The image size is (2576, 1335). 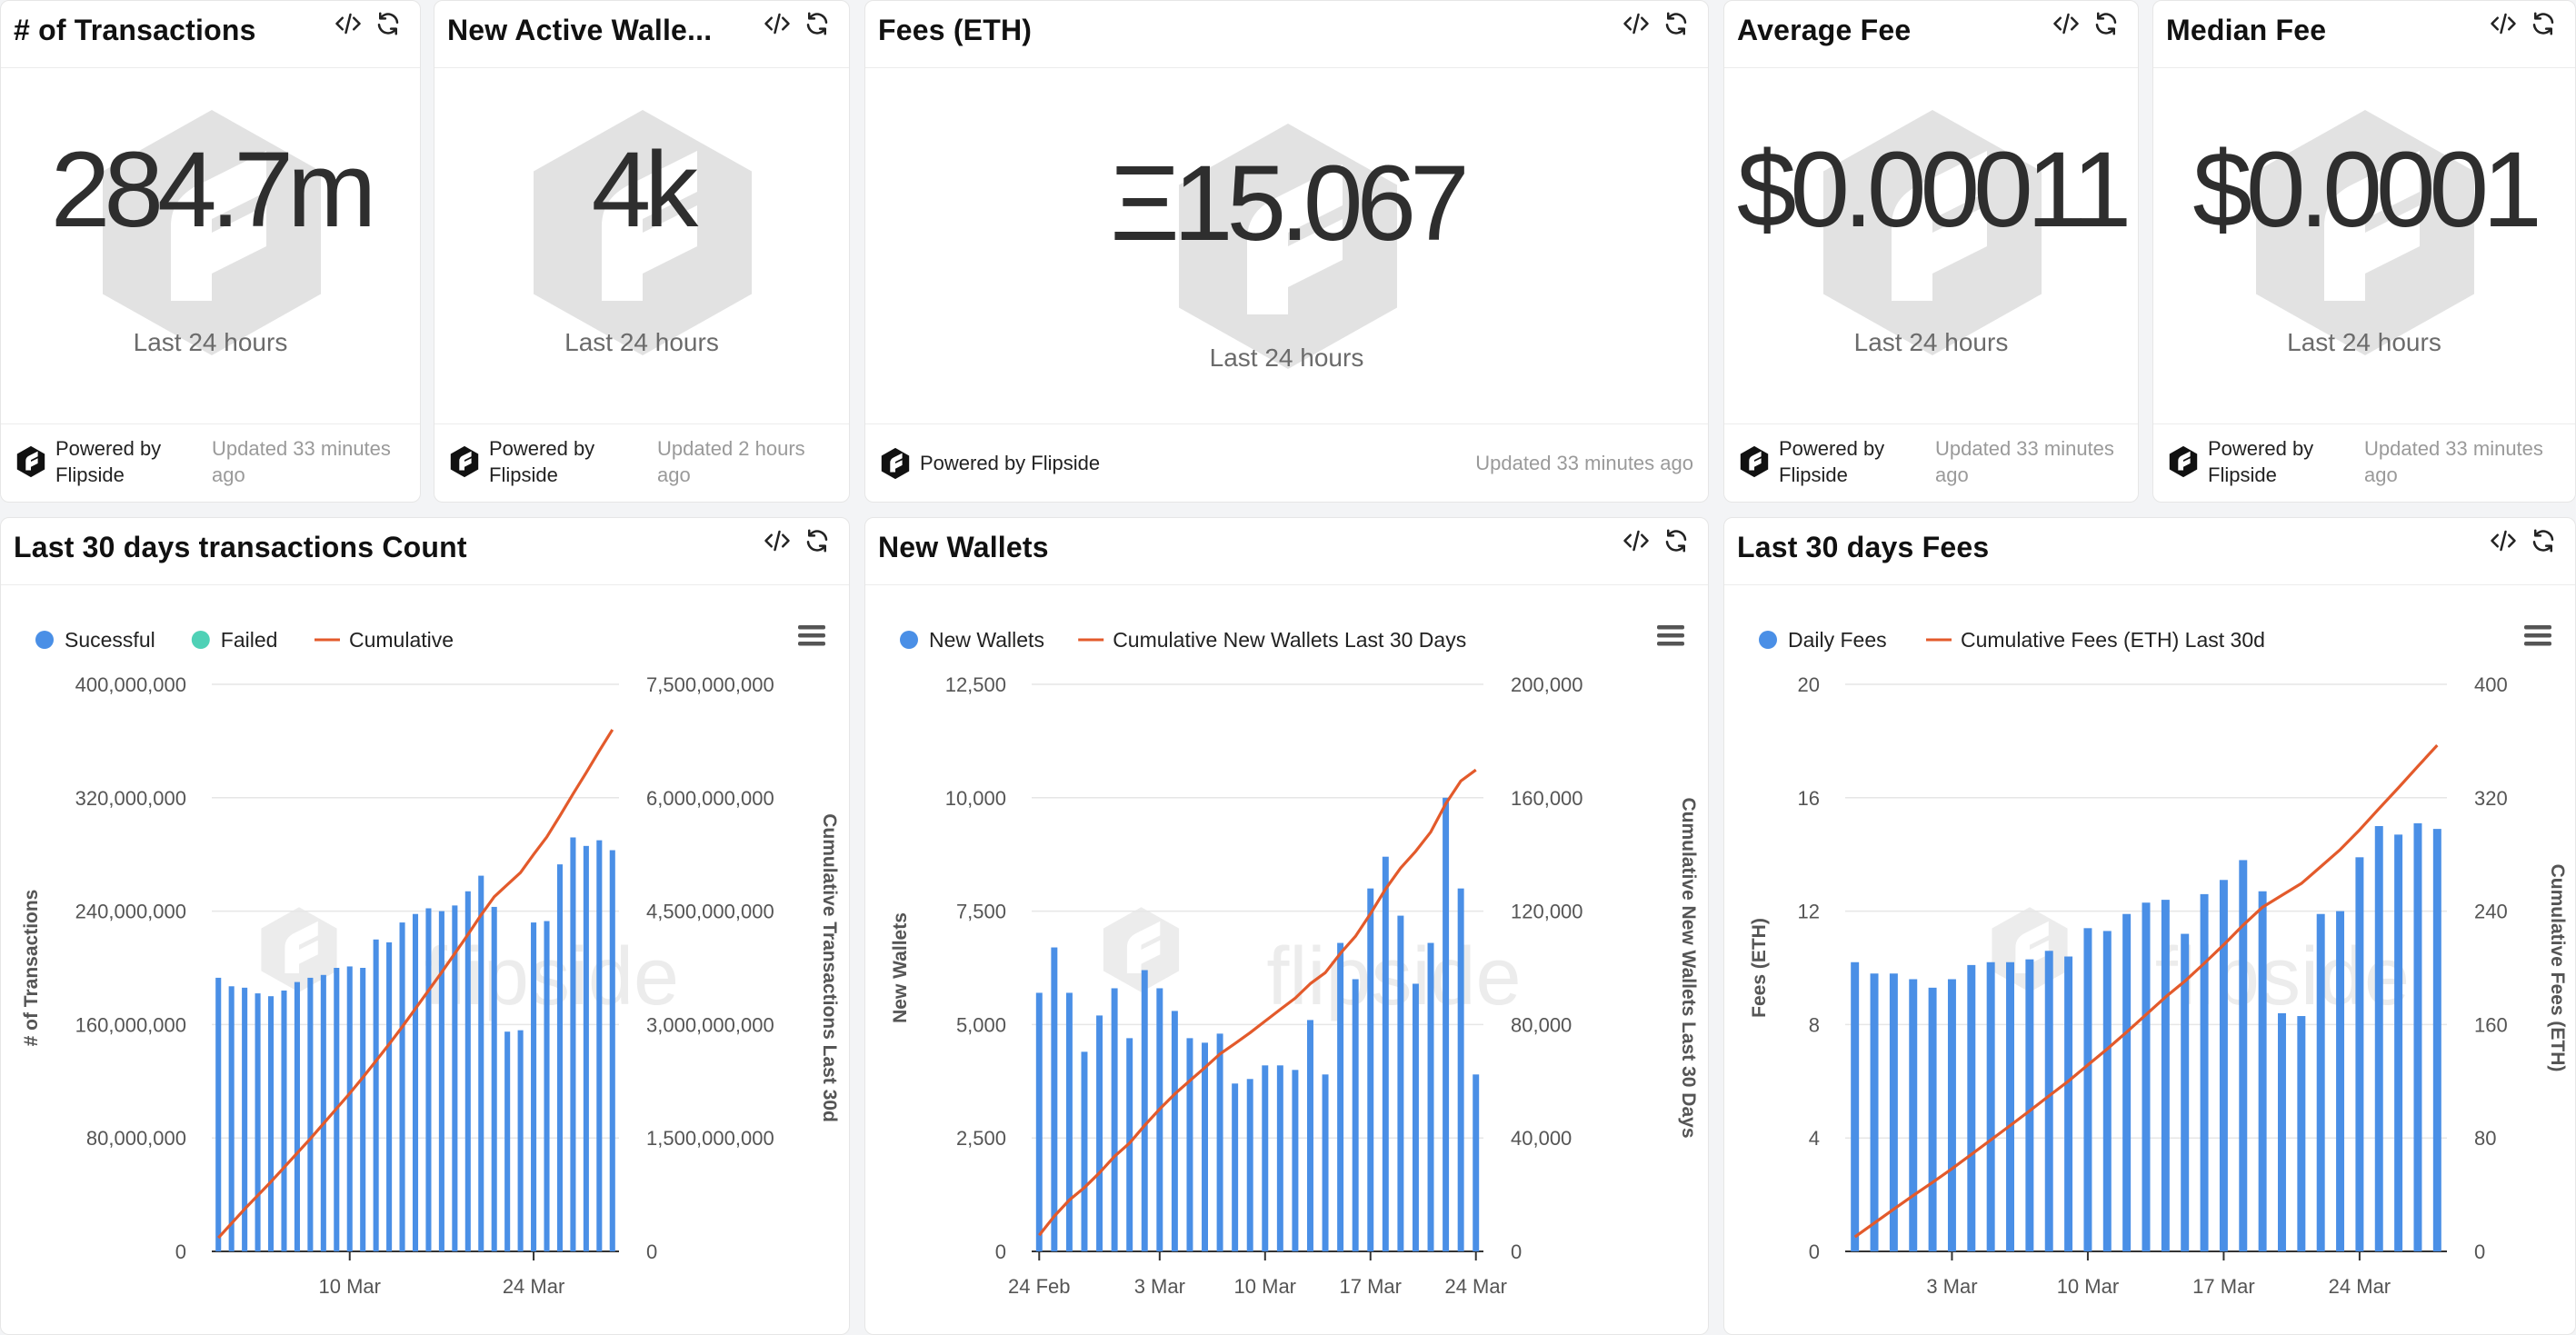 What do you see at coordinates (972, 640) in the screenshot?
I see `legend-item: New Wallets` at bounding box center [972, 640].